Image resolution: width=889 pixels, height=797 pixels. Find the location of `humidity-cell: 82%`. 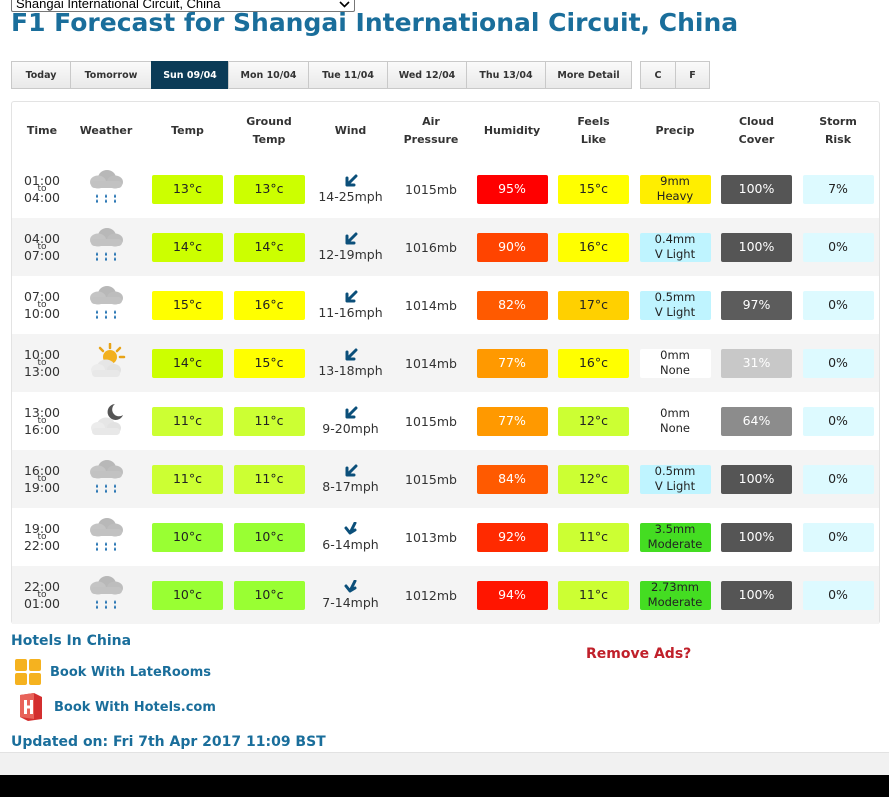

humidity-cell: 82% is located at coordinates (512, 305).